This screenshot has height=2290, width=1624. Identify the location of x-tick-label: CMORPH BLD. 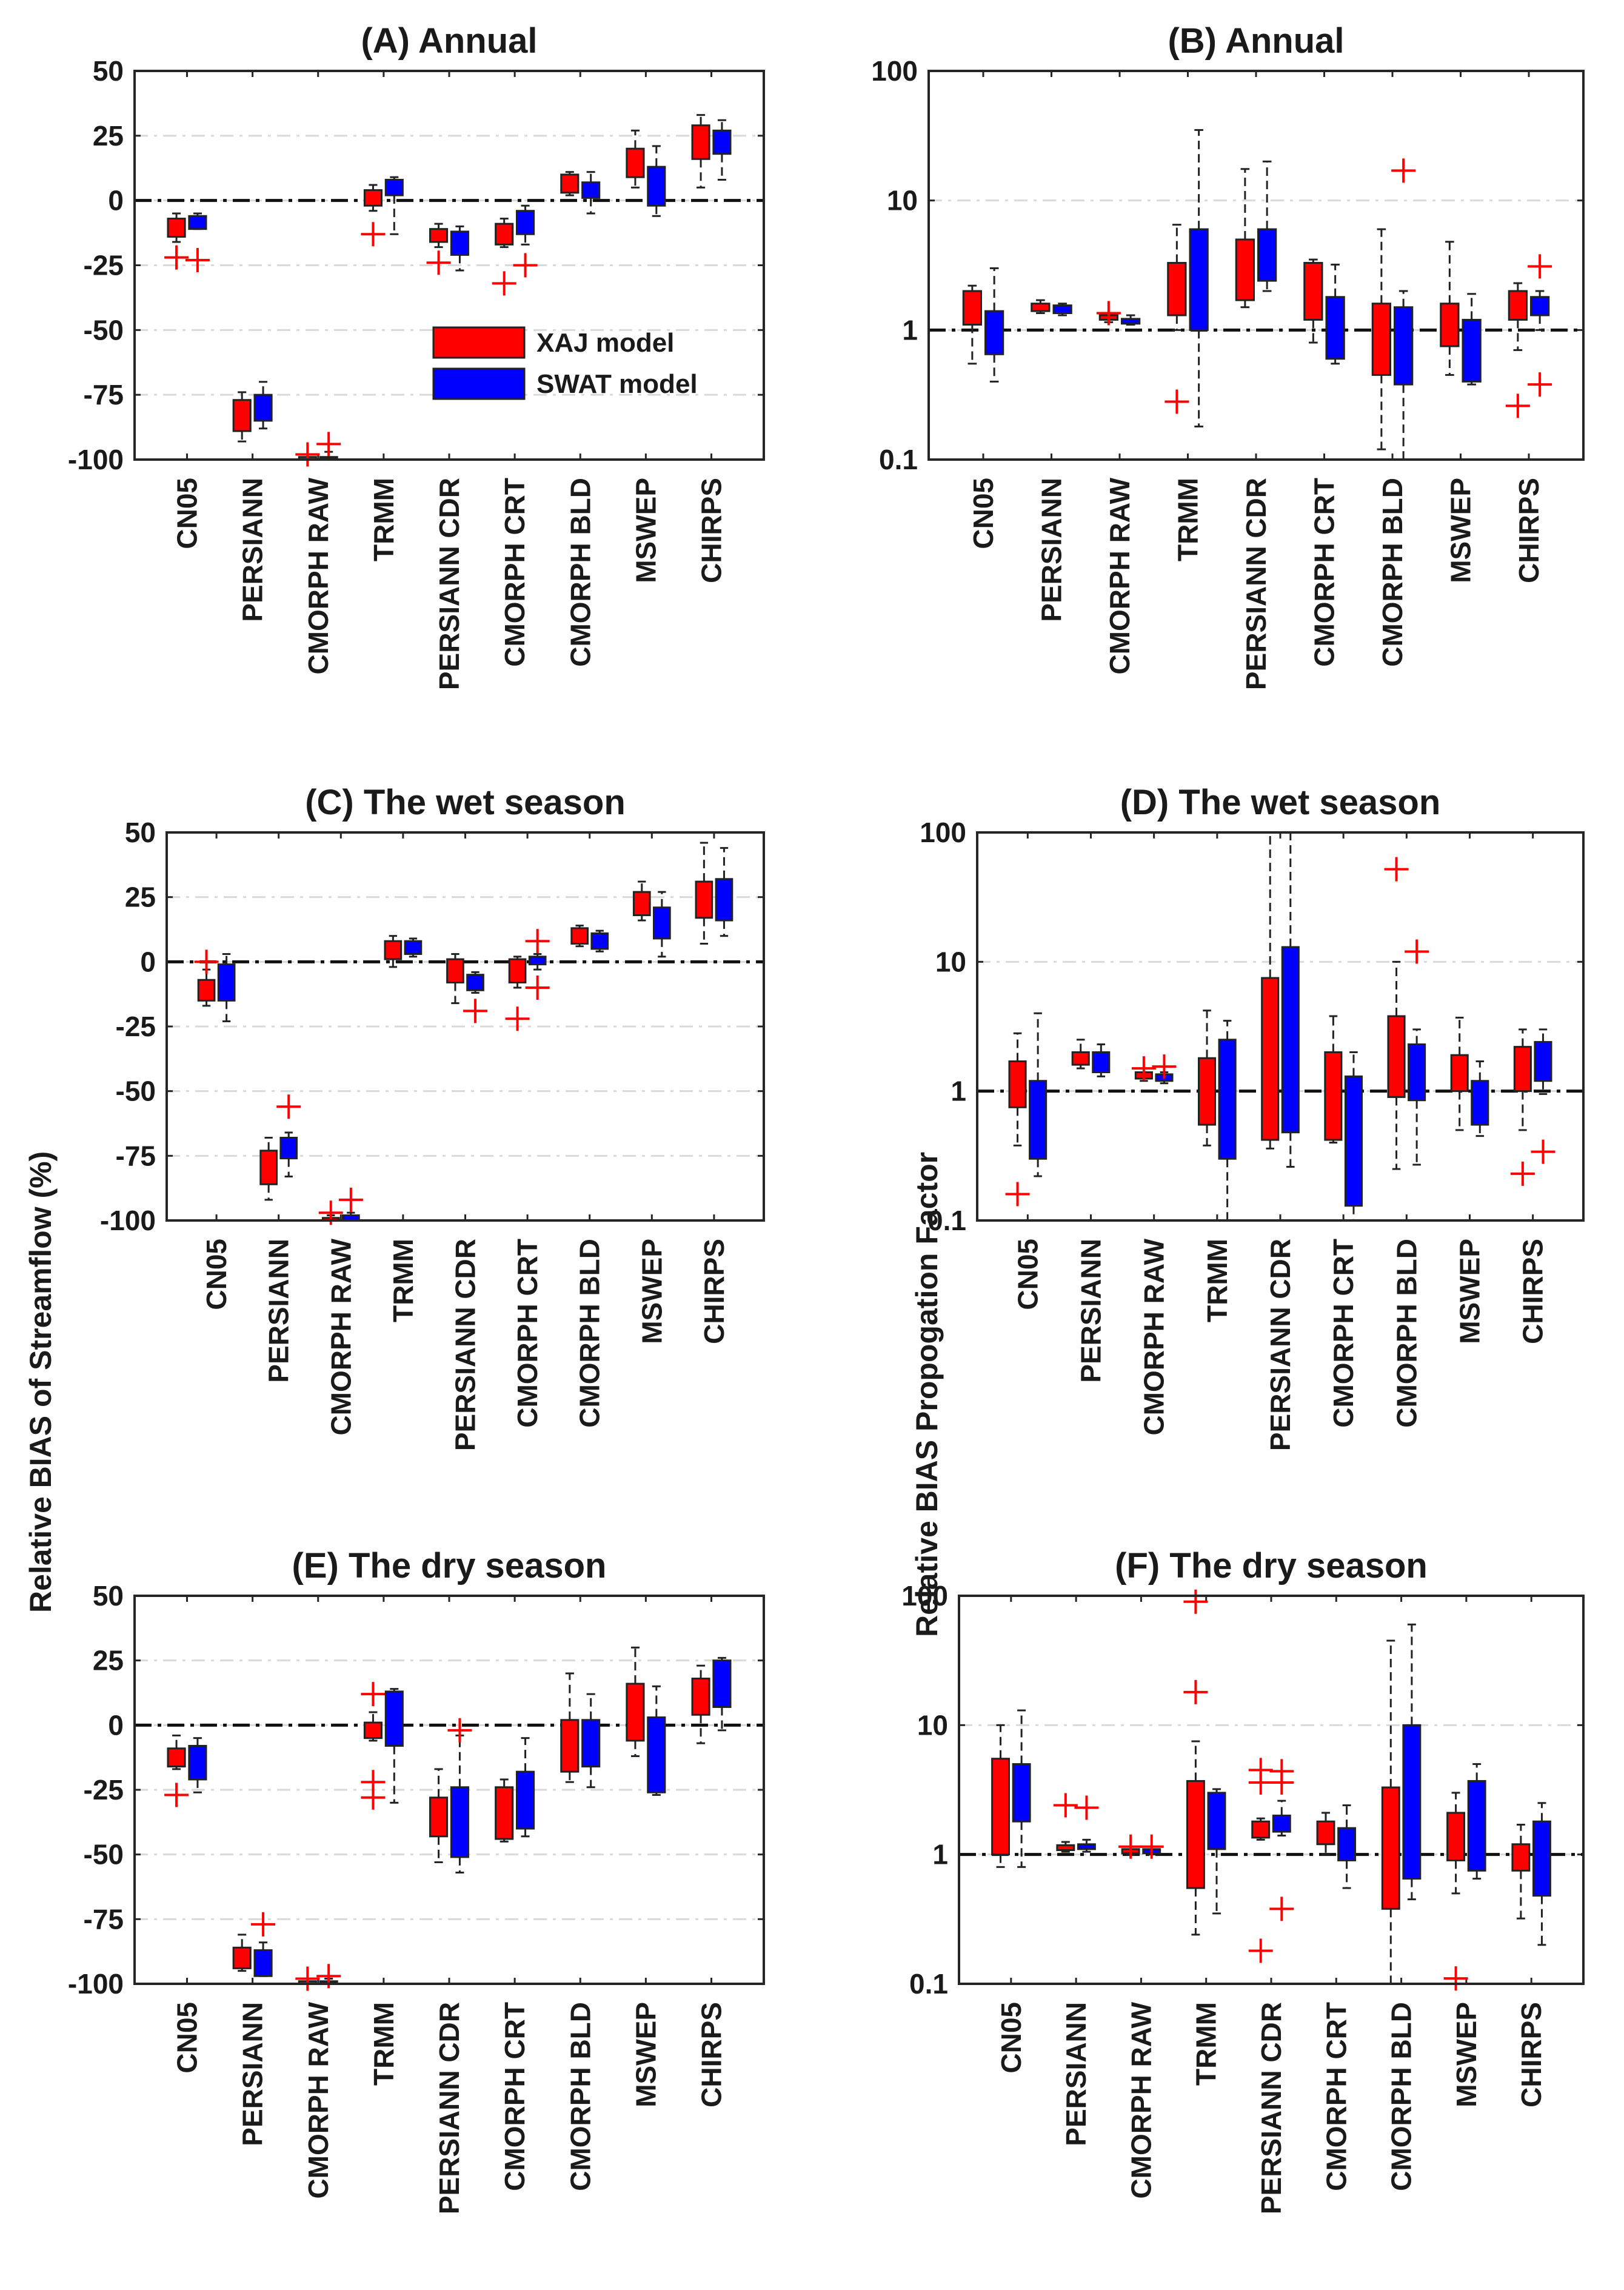
(580, 2096).